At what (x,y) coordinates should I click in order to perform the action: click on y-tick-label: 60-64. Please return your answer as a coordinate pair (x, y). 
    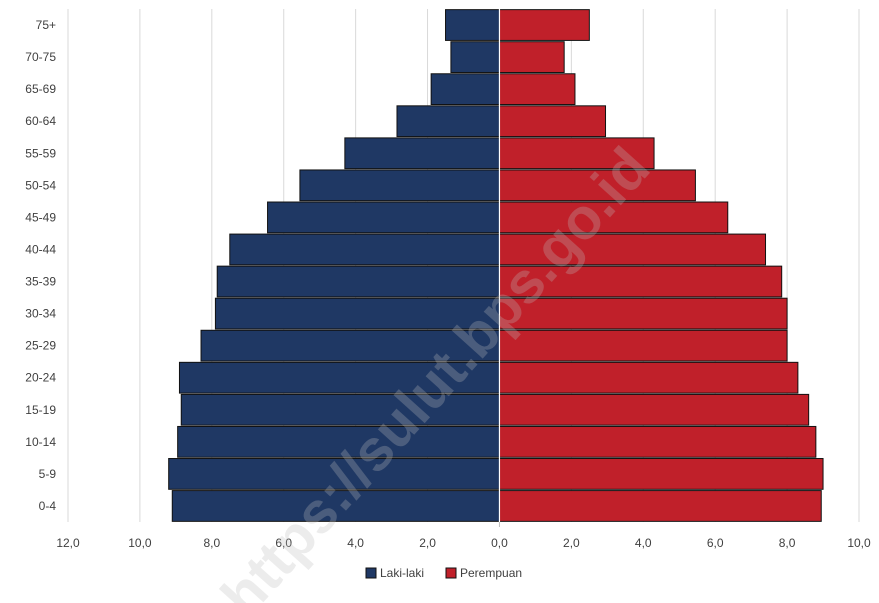
    Looking at the image, I should click on (40, 121).